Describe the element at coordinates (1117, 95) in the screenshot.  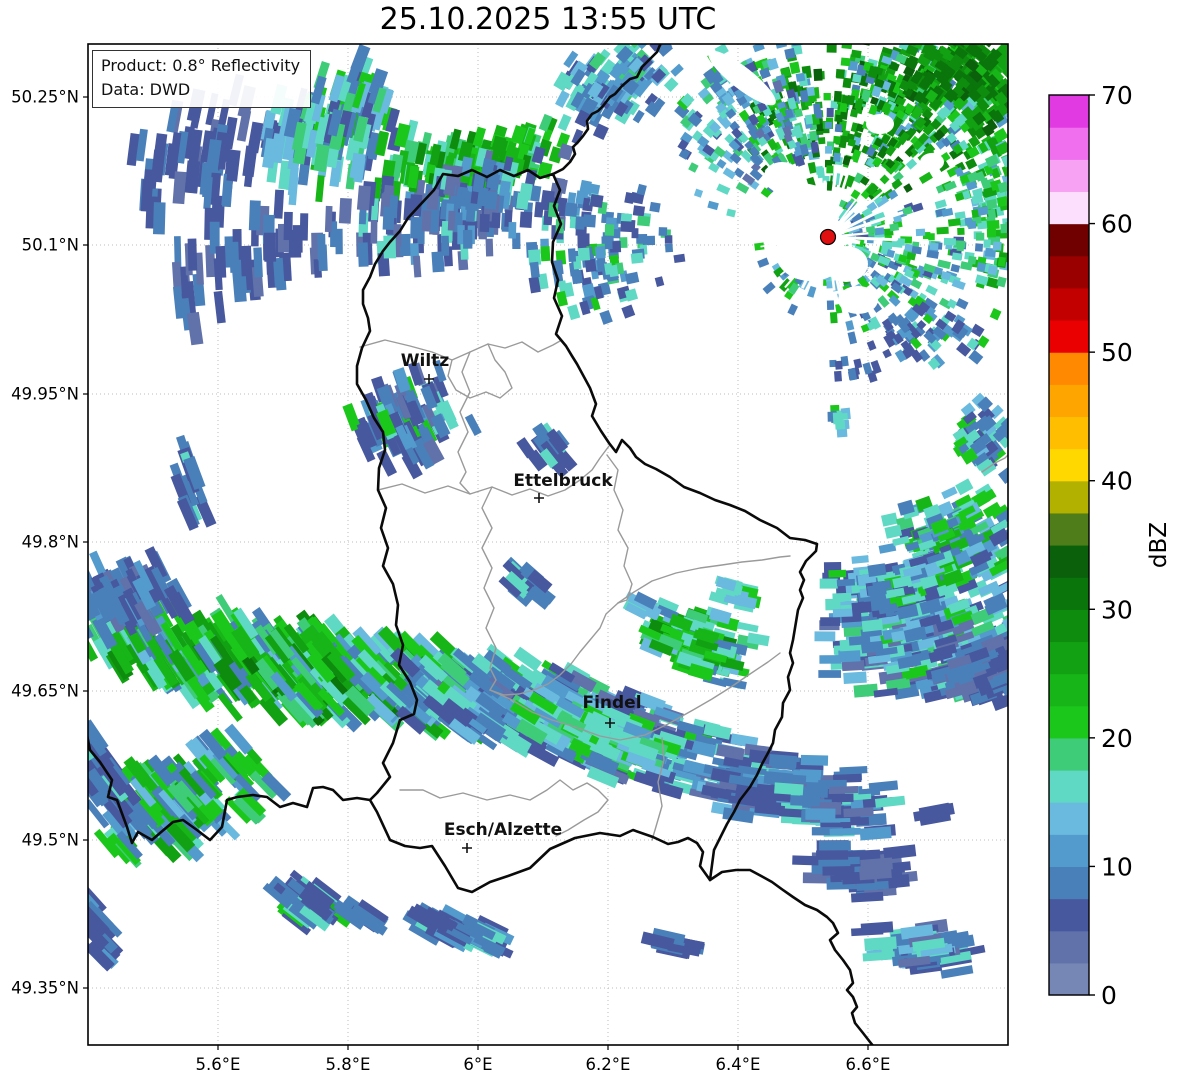
I see `colorbar-tick-label: 70` at that location.